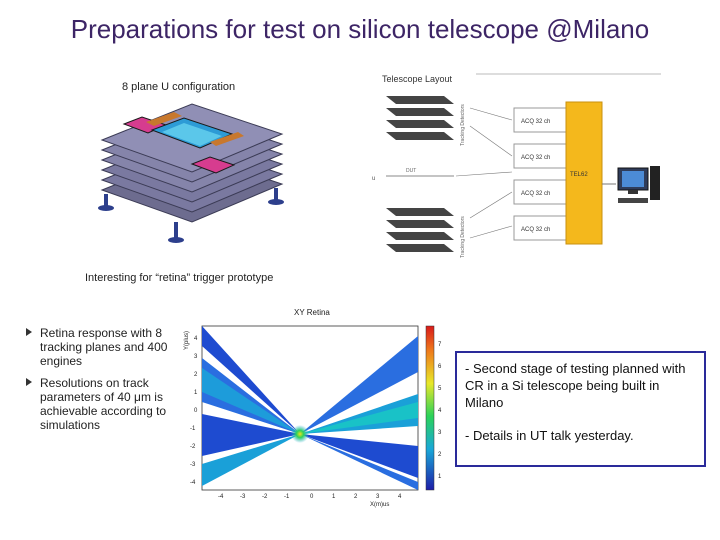 The width and height of the screenshot is (720, 540). I want to click on y-tick: 0, so click(196, 411).